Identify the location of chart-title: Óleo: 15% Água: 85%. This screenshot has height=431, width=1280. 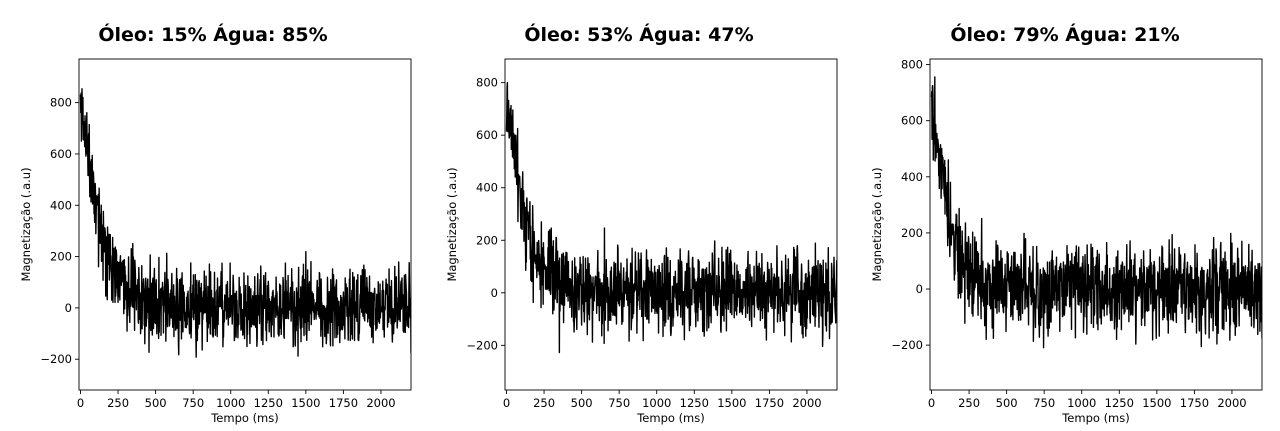
(213, 35).